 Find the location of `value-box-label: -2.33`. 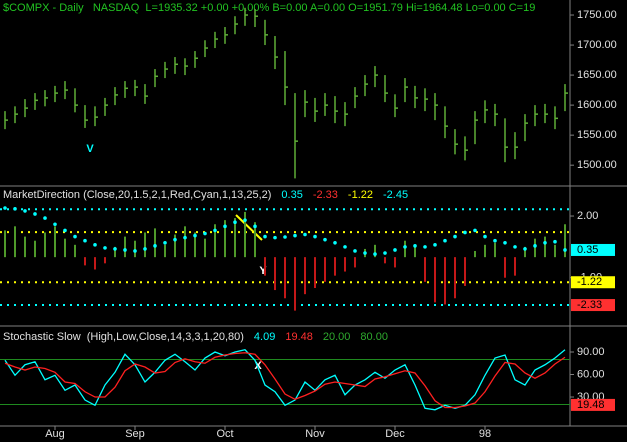

value-box-label: -2.33 is located at coordinates (589, 305).